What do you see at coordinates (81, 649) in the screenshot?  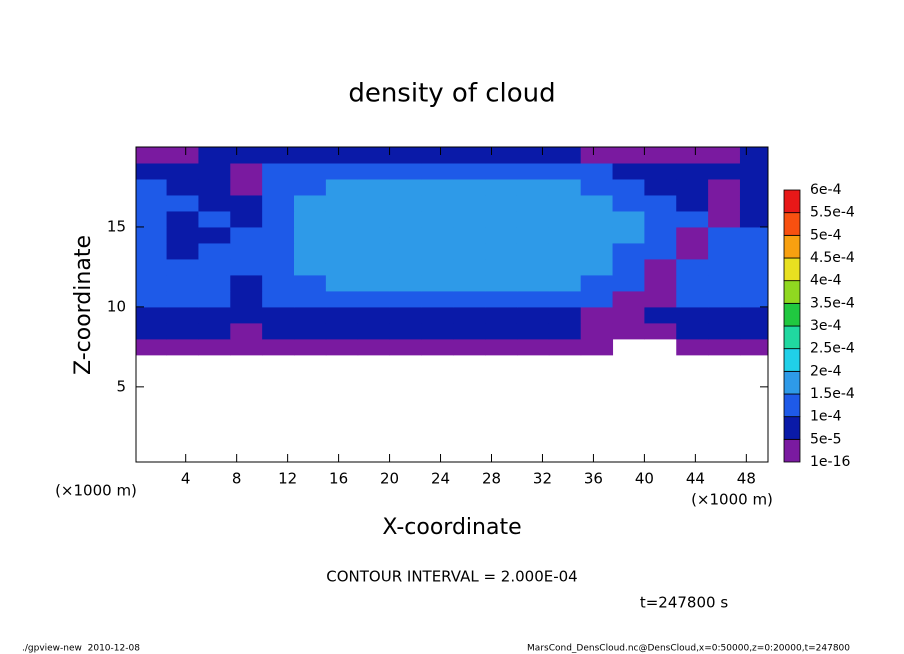 I see `footer-left: ./gpview-new 2010-12-08` at bounding box center [81, 649].